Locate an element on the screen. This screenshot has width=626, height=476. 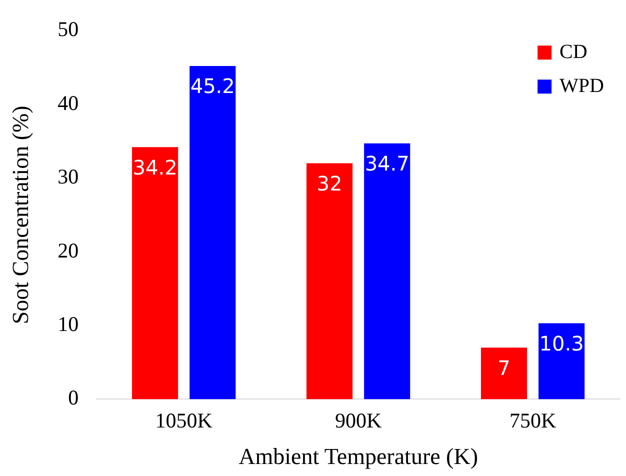
data-label: 45.2 is located at coordinates (212, 86).